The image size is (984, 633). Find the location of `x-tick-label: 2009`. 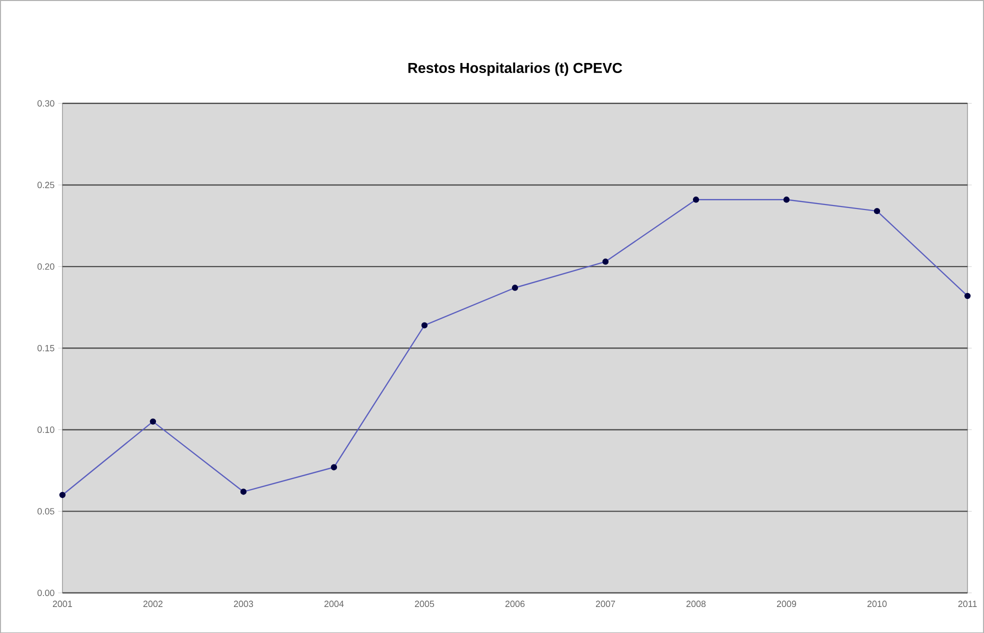

x-tick-label: 2009 is located at coordinates (786, 603).